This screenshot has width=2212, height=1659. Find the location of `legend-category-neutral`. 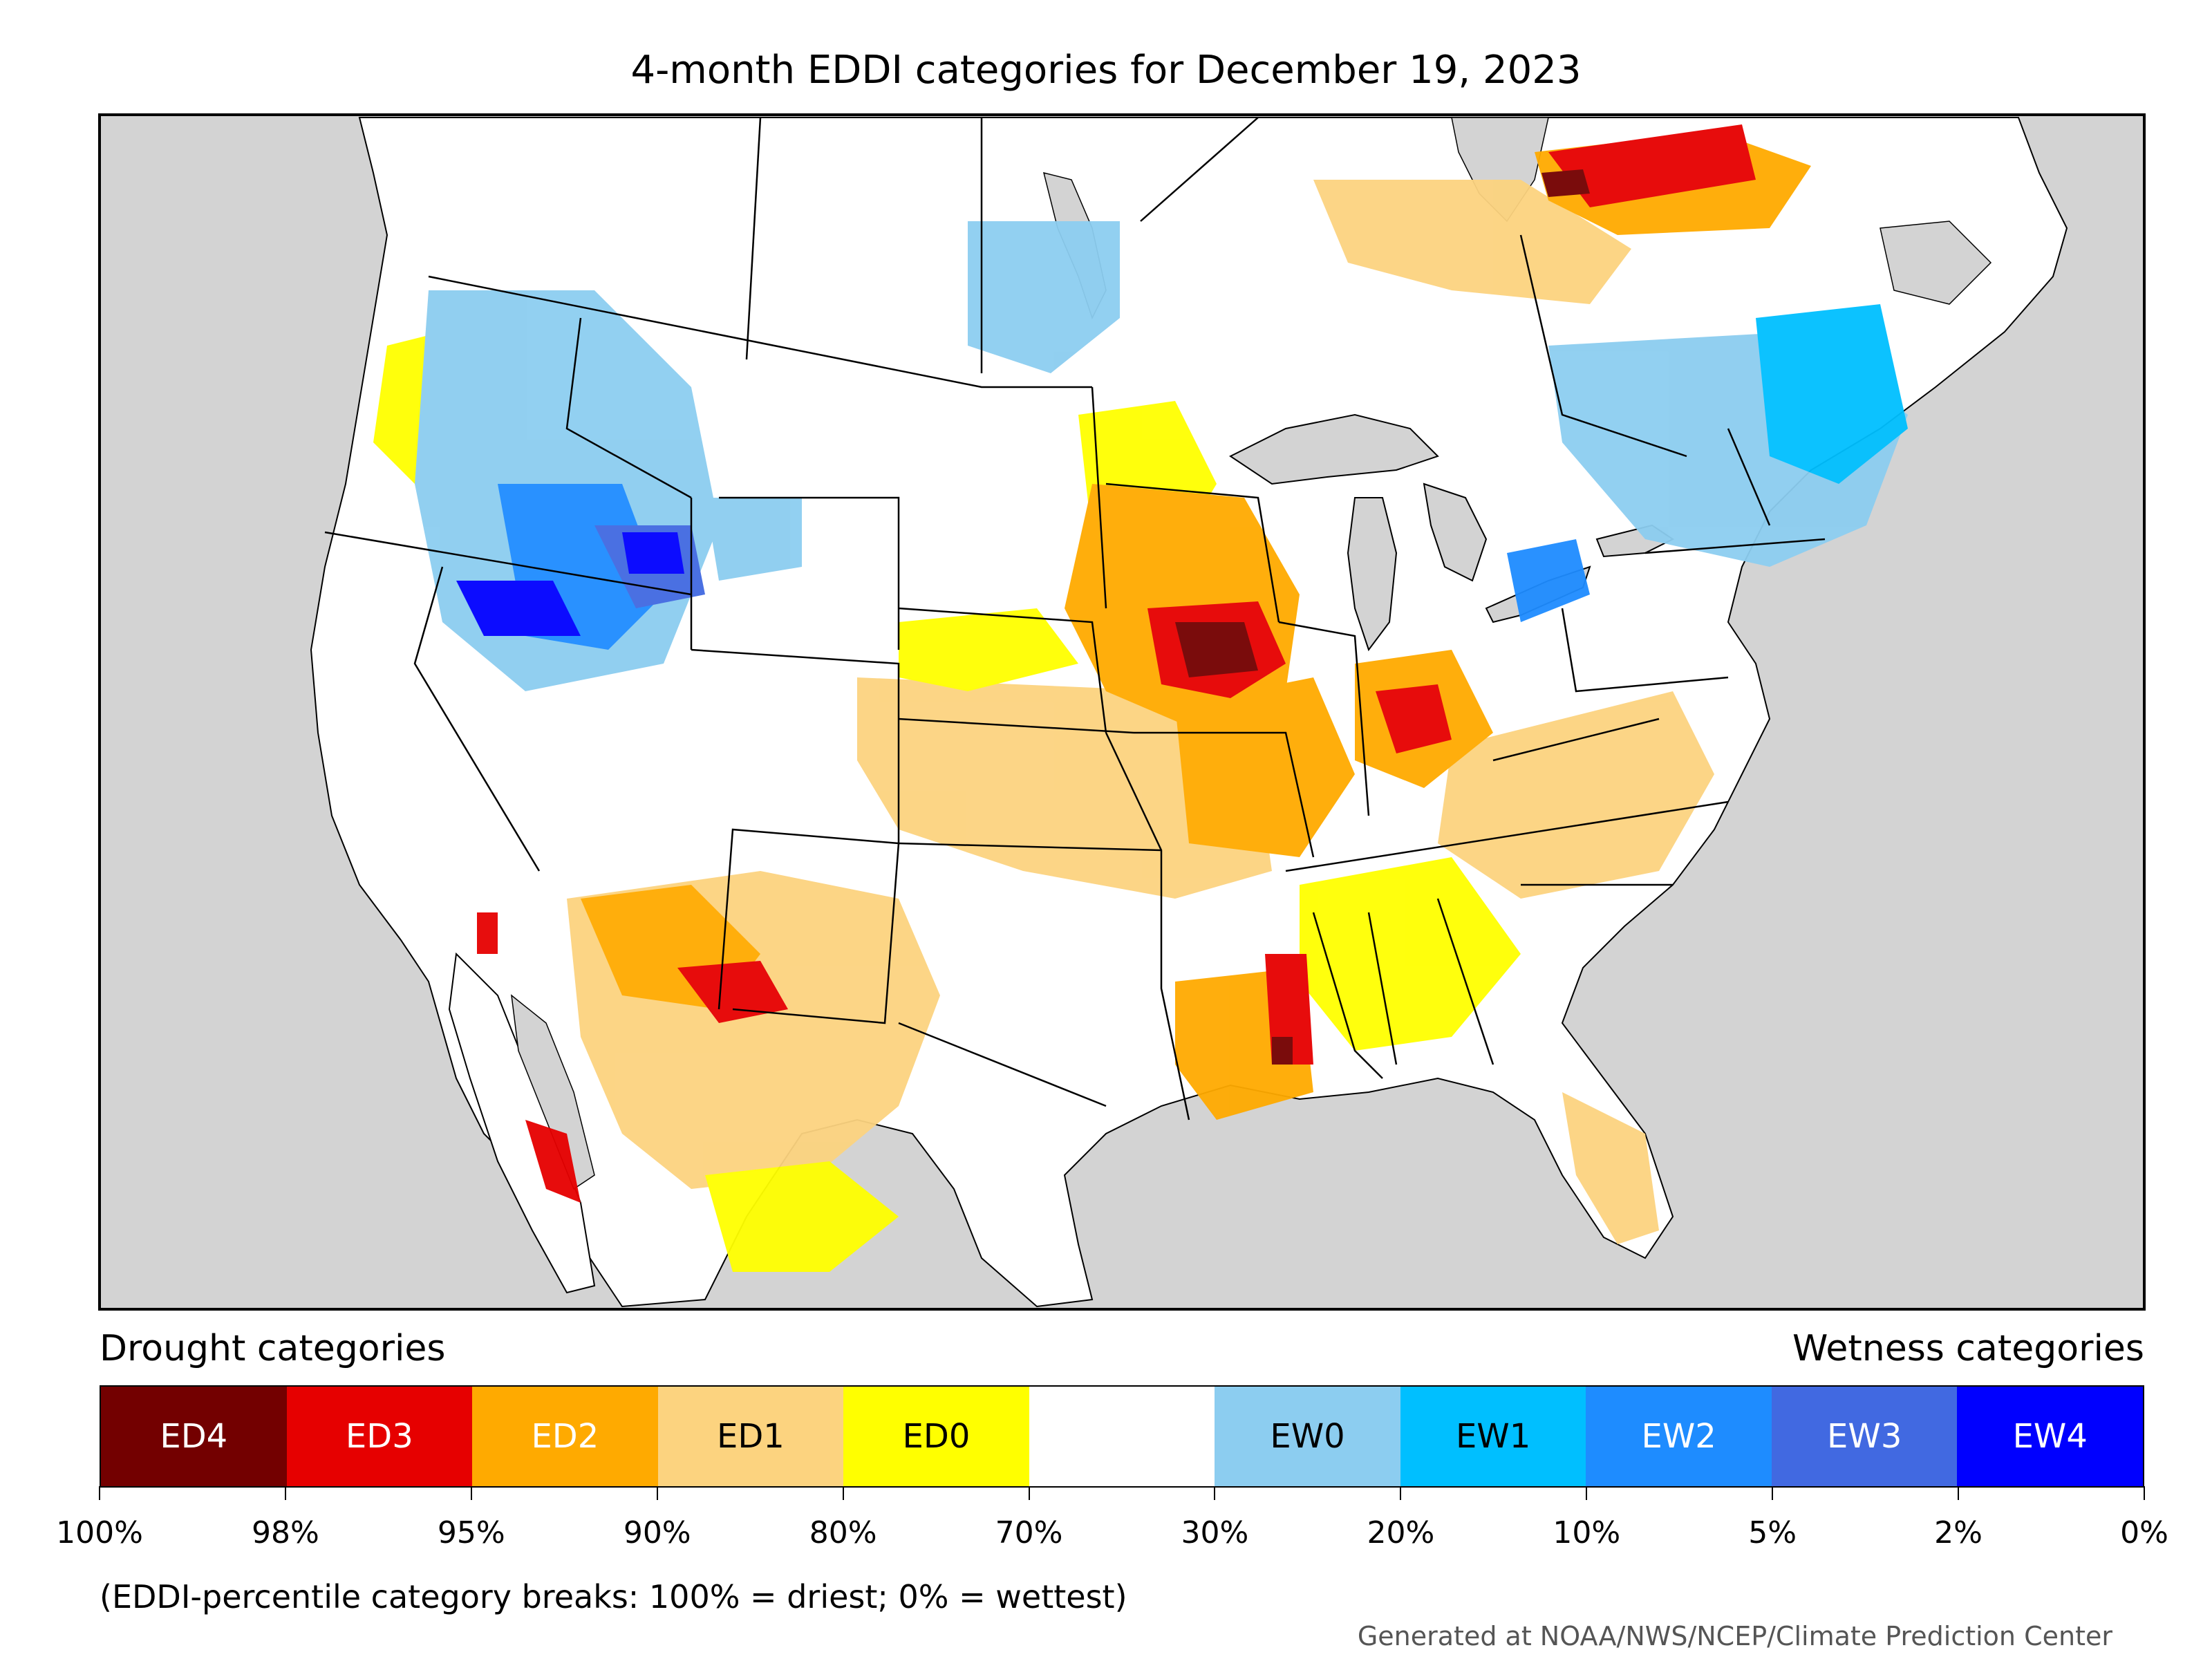

legend-category-neutral is located at coordinates (1122, 1436).